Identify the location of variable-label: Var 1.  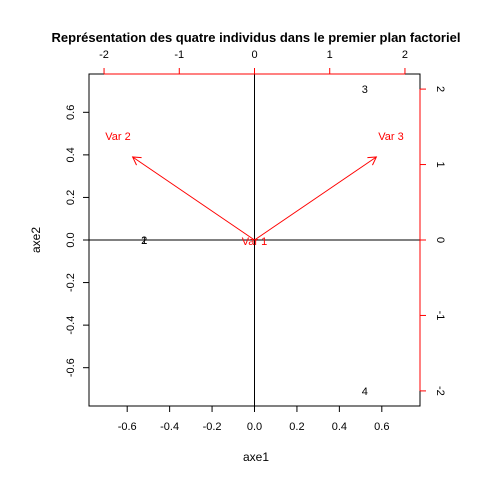
(254, 242).